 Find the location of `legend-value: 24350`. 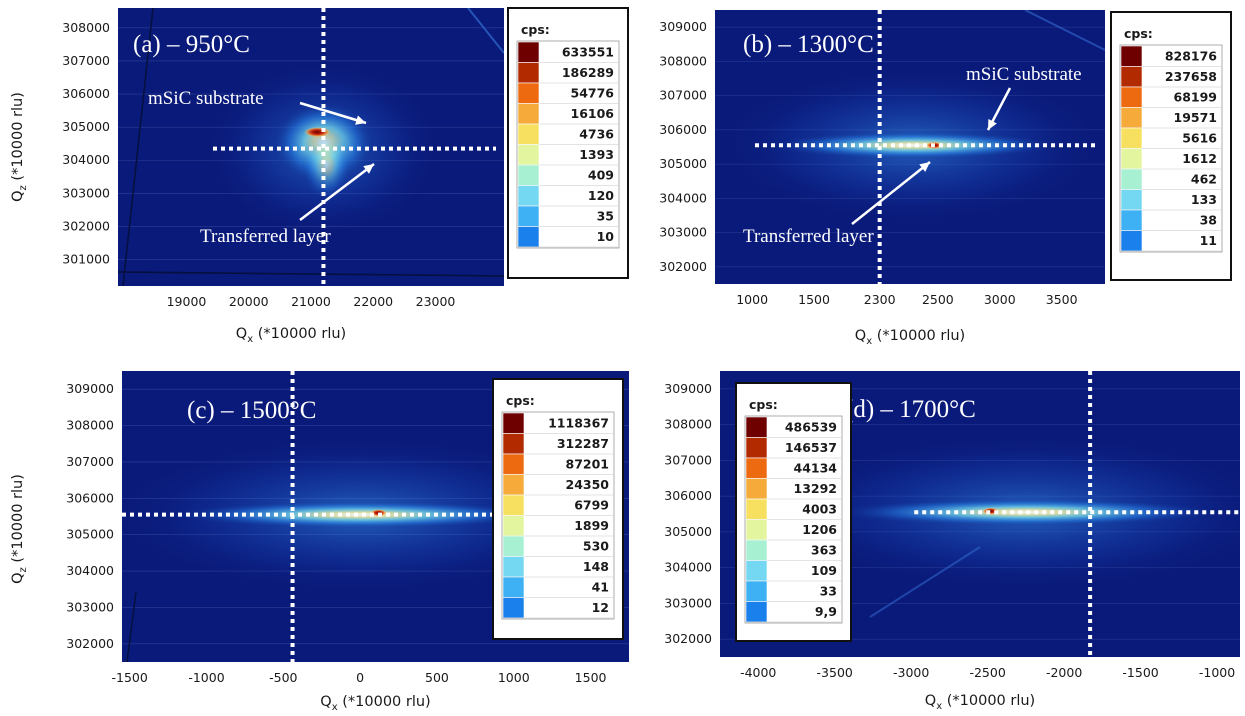

legend-value: 24350 is located at coordinates (588, 484).